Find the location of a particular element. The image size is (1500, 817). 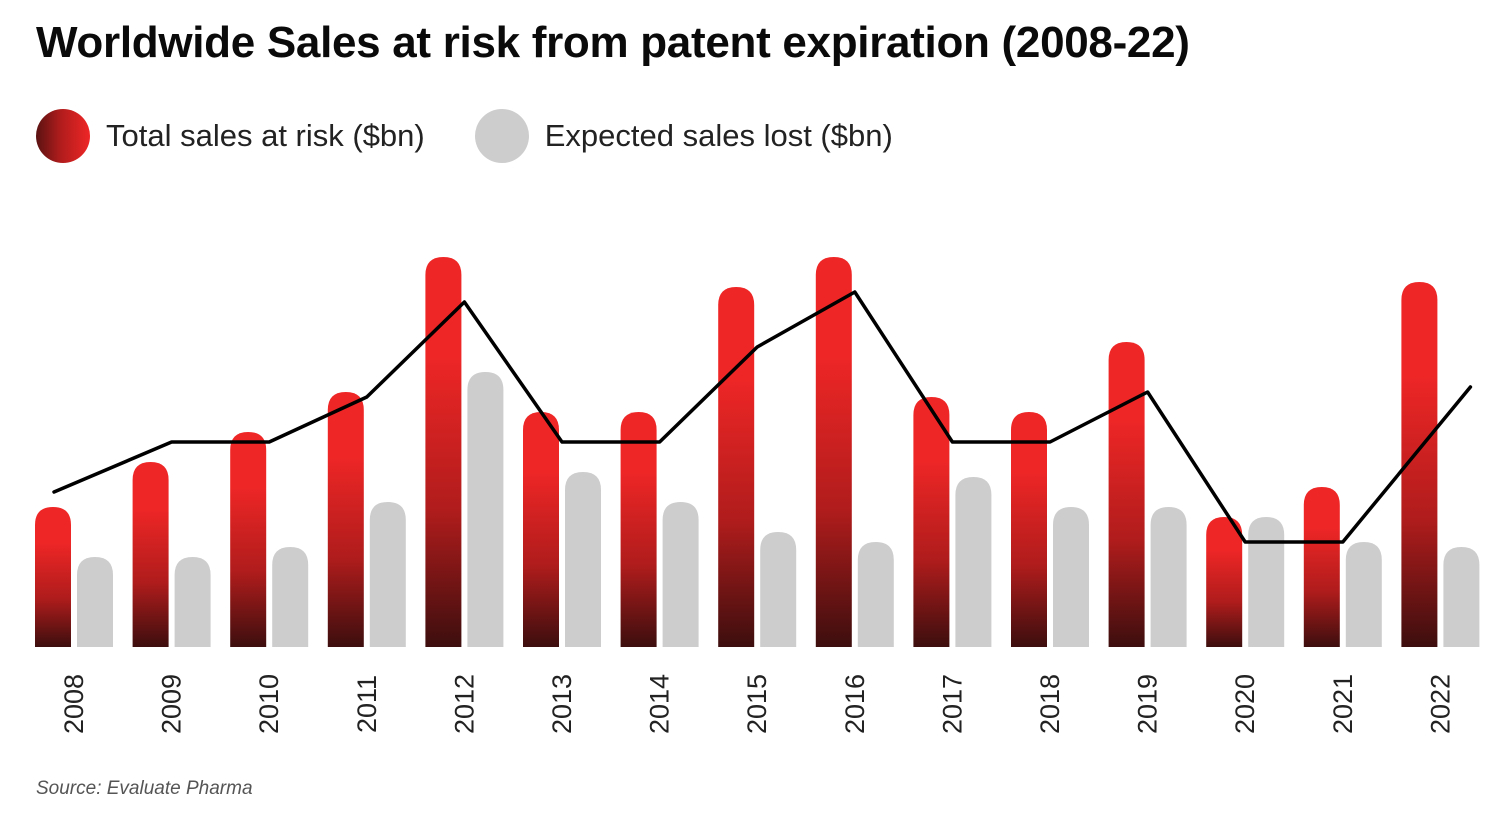

x-tick-label-2009: 2009 is located at coordinates (172, 704).